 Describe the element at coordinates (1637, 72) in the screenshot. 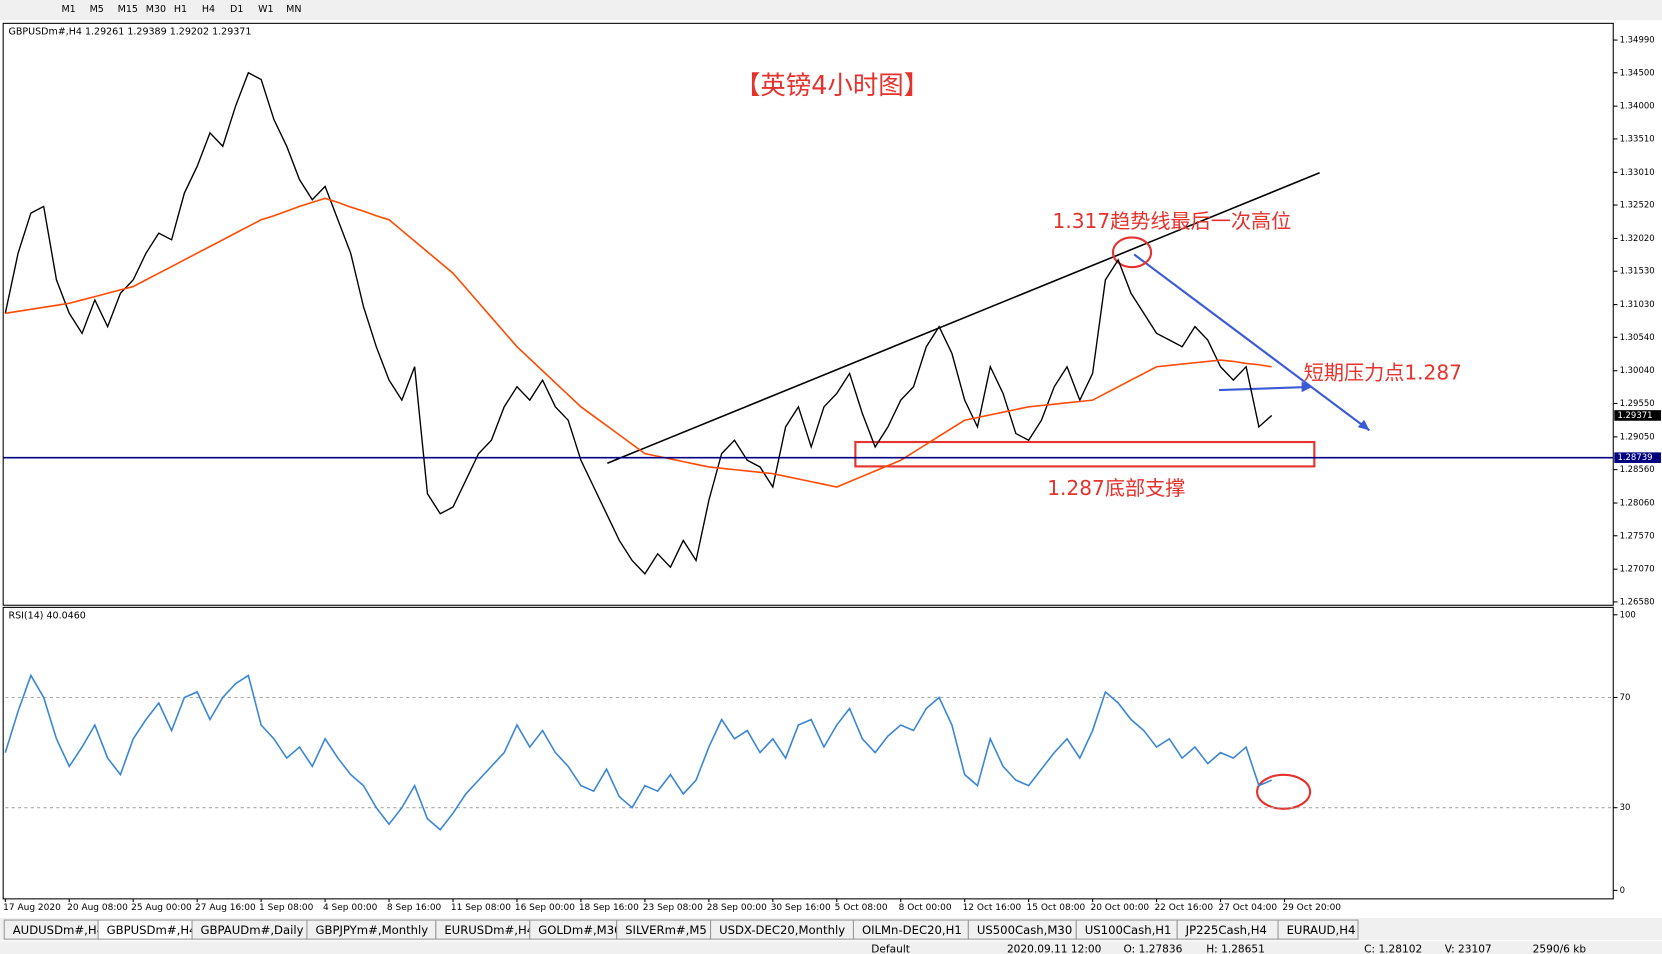

I see `y-tick-label: 1.34500` at that location.